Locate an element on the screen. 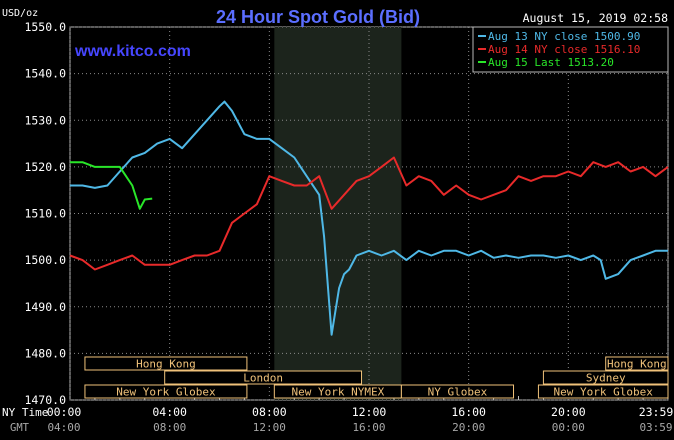  x-tick-label-gmt: 00:00 is located at coordinates (568, 427).